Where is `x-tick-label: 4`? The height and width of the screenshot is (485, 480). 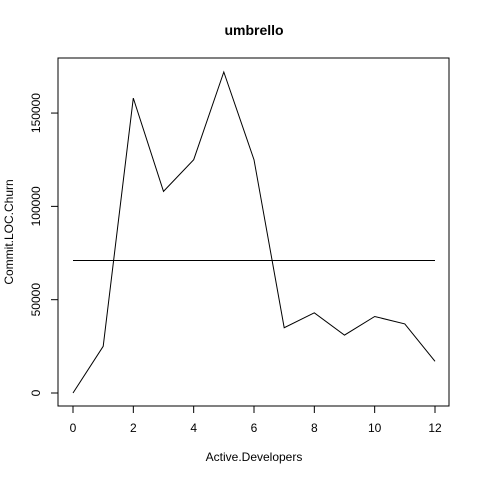 x-tick-label: 4 is located at coordinates (193, 428).